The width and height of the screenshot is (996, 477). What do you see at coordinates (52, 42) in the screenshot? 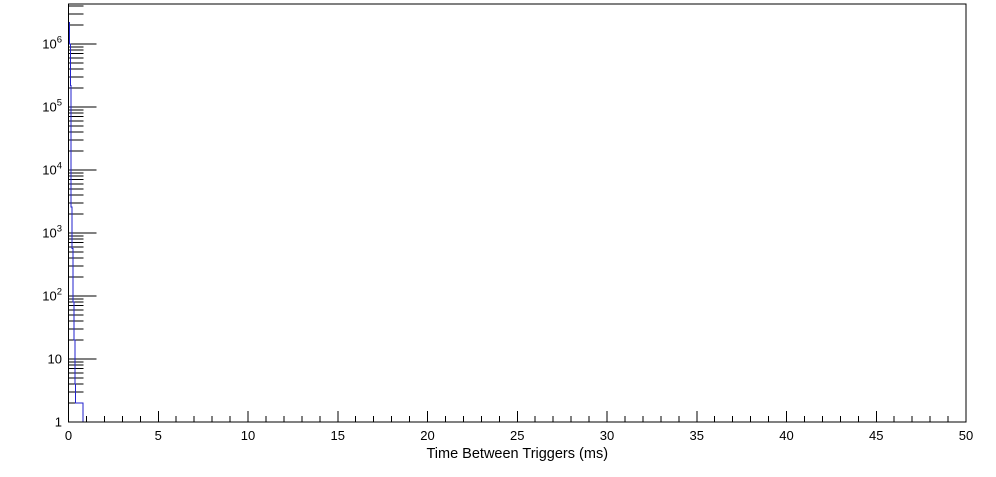
I see `y-tick-label: 10⁶` at bounding box center [52, 42].